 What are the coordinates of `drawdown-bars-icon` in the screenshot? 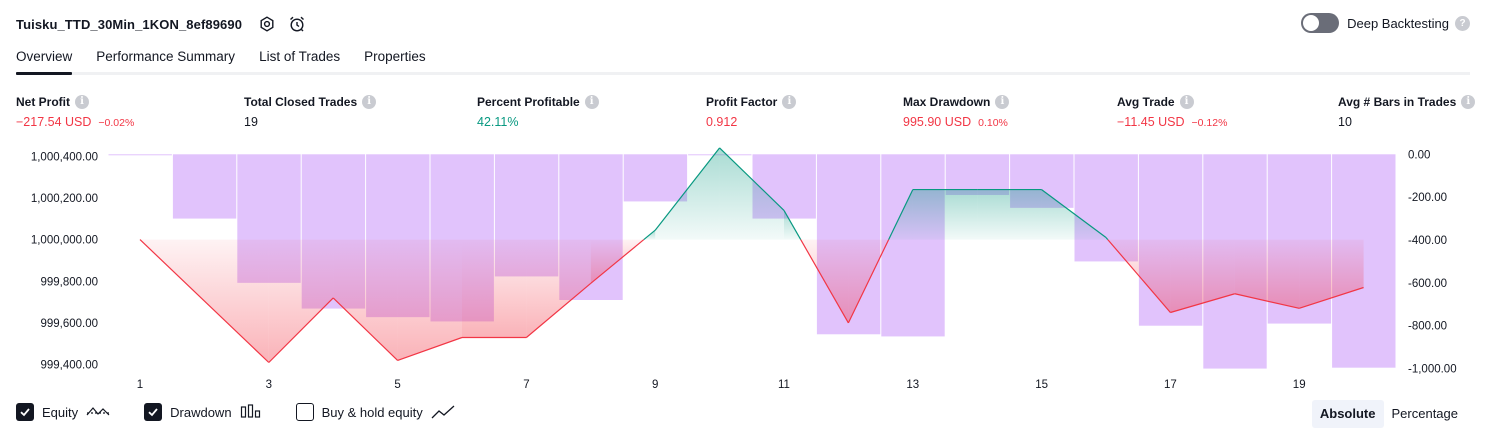 It's located at (251, 412).